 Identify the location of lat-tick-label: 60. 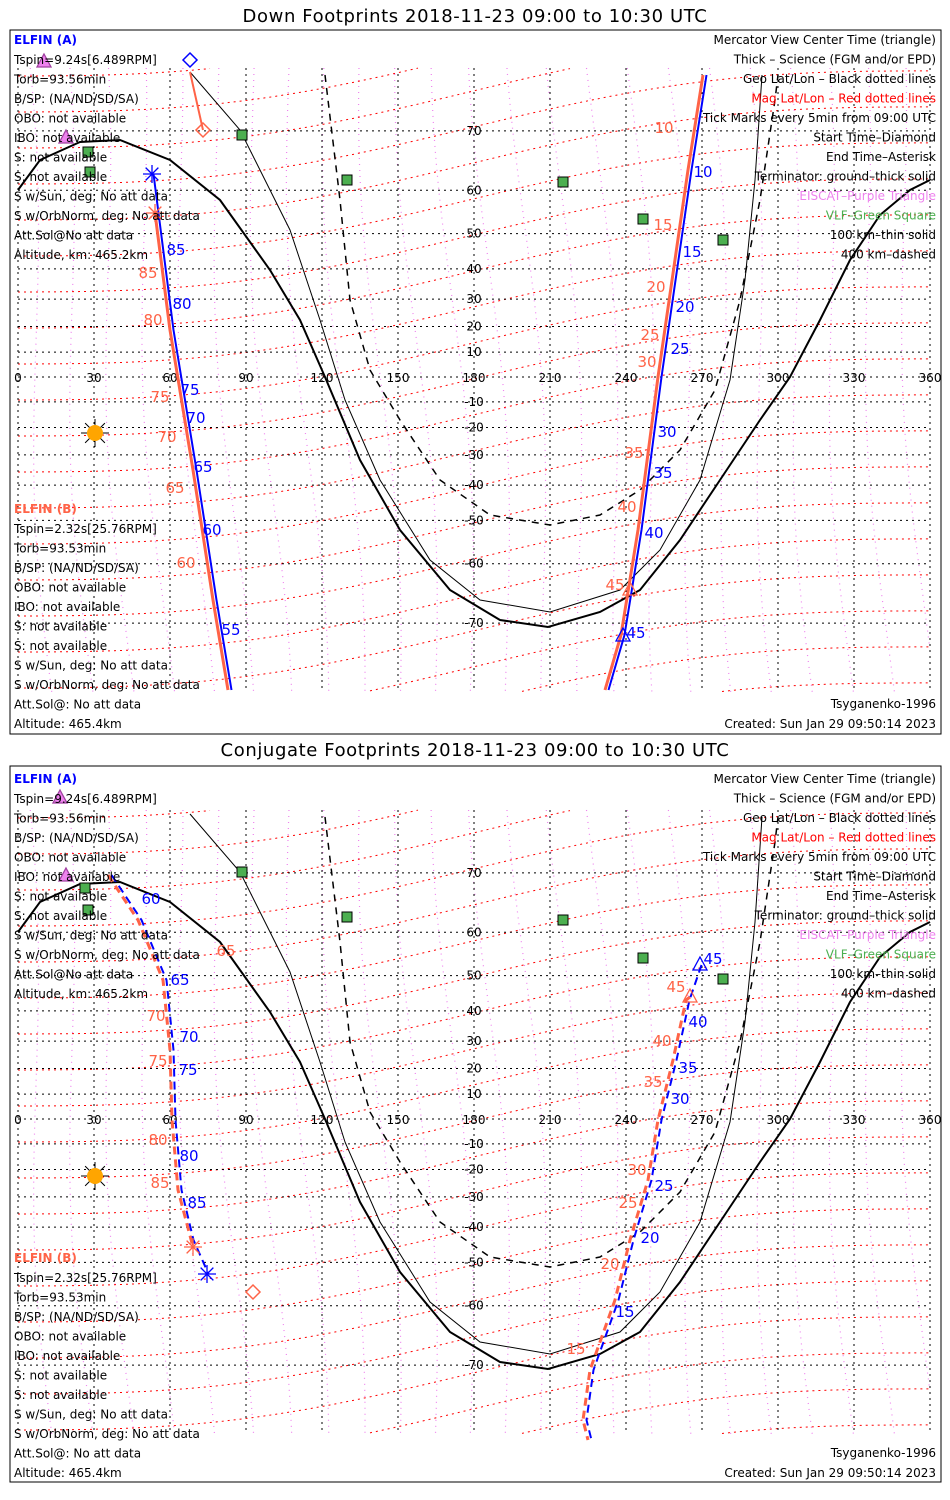
(473, 932).